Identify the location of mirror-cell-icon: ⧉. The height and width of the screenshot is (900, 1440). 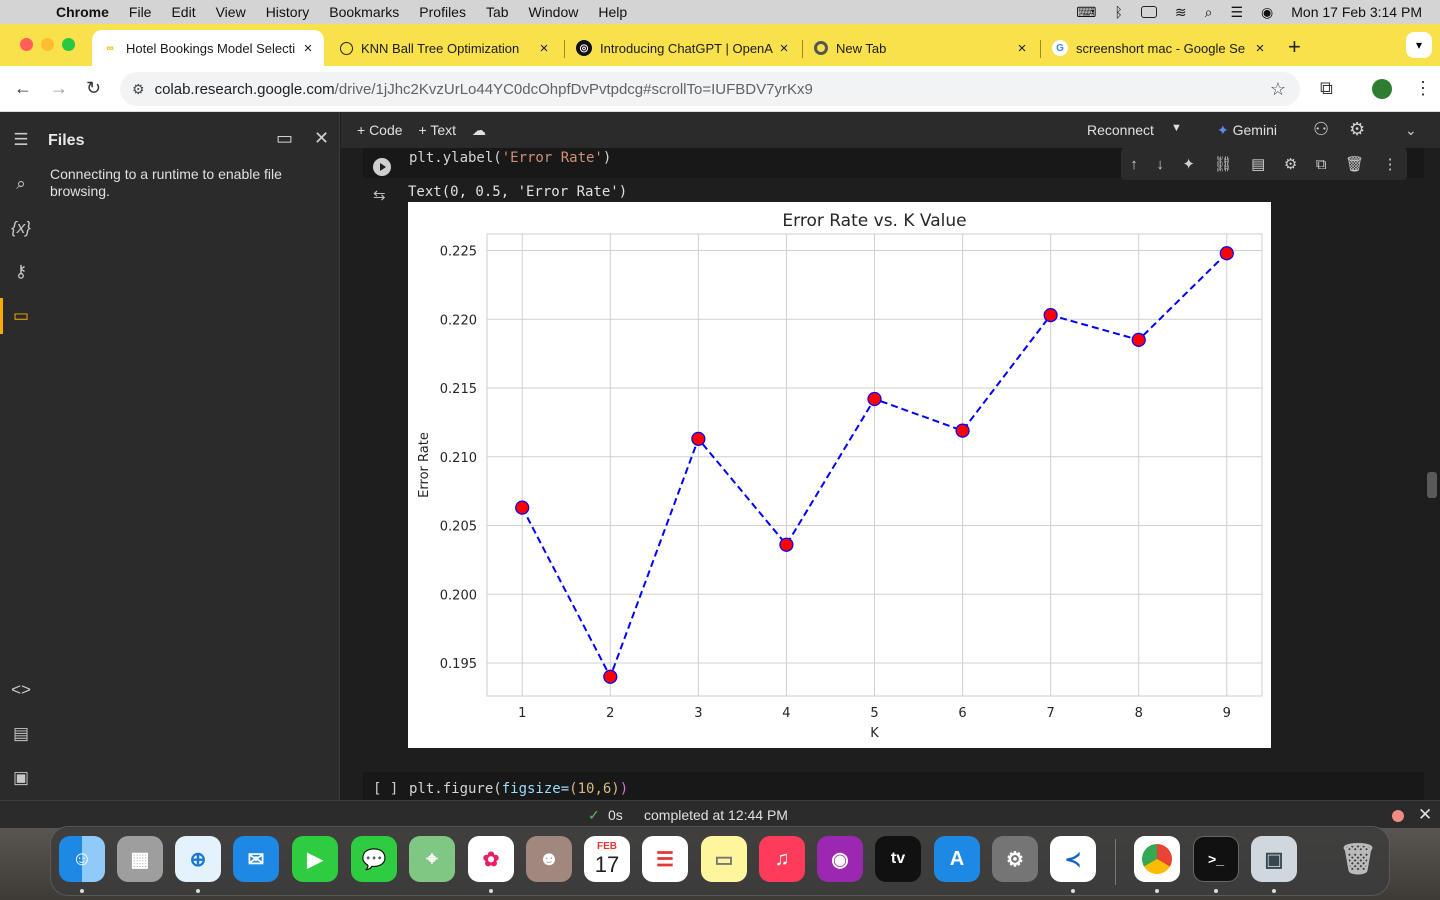
(1321, 164).